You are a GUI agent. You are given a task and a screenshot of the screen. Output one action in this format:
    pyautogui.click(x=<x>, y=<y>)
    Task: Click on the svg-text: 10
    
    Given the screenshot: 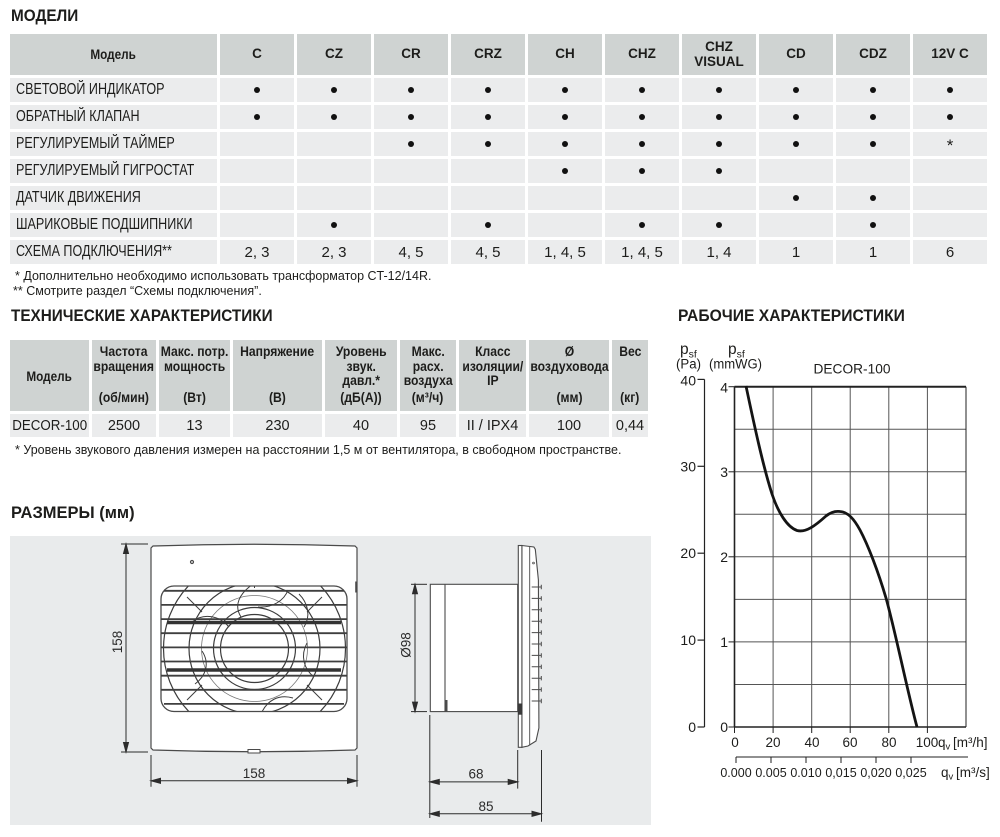 What is the action you would take?
    pyautogui.click(x=688, y=640)
    